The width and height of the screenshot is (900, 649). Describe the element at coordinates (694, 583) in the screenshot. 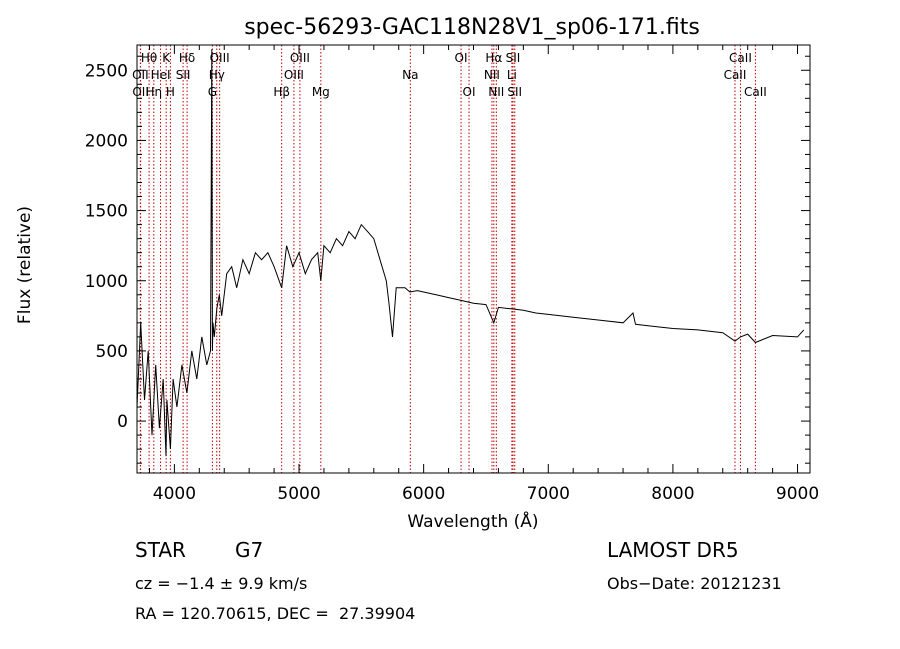

I see `obs-date: Obs−Date: 20121231` at that location.